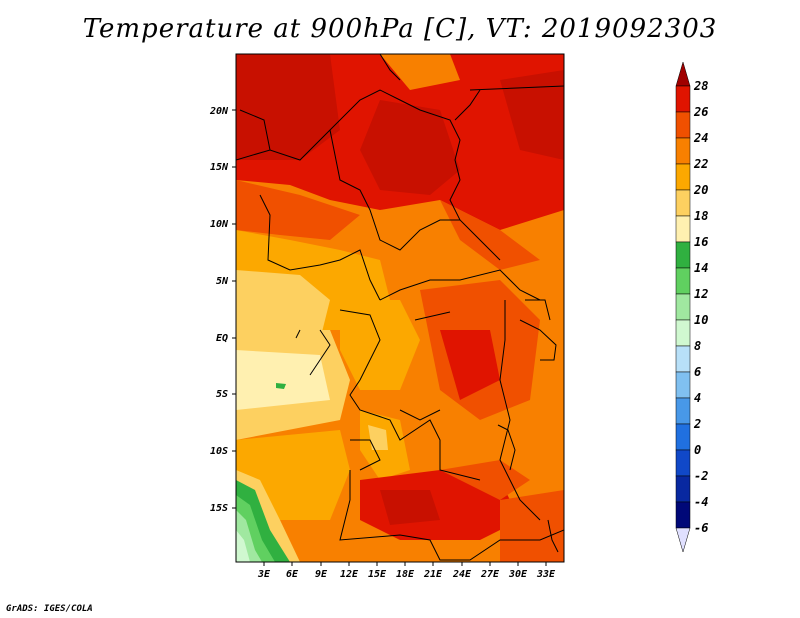 This screenshot has height=618, width=800. What do you see at coordinates (683, 74) in the screenshot?
I see `colorbar-top-arrow` at bounding box center [683, 74].